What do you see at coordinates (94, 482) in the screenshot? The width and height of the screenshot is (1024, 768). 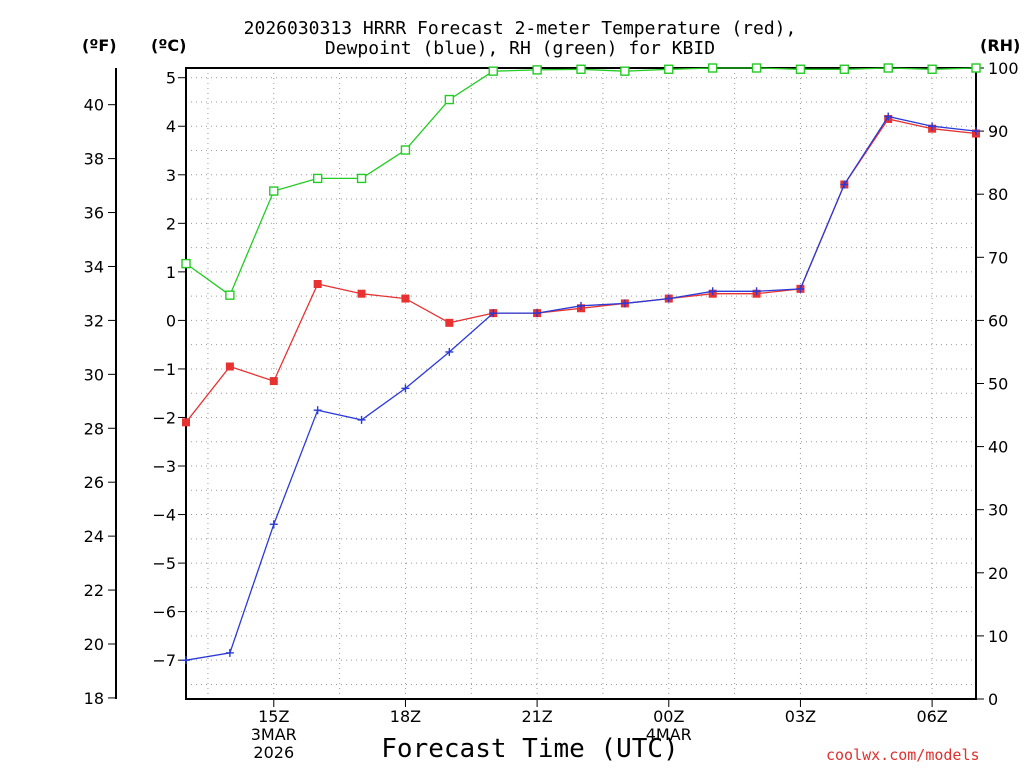 I see `fahrenheit-tick-label: 26` at bounding box center [94, 482].